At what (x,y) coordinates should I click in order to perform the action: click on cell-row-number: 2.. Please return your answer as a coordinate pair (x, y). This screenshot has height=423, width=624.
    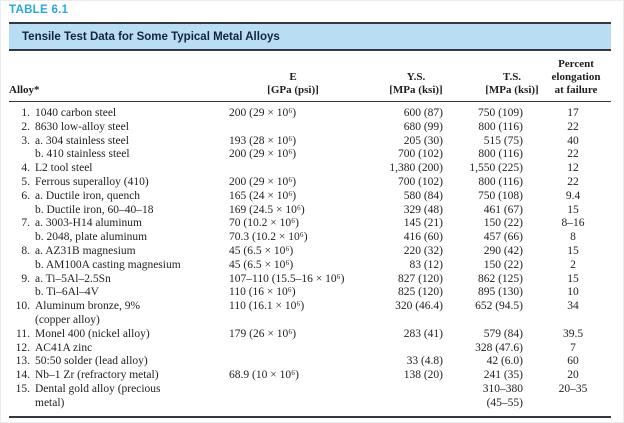
    Looking at the image, I should click on (25, 126).